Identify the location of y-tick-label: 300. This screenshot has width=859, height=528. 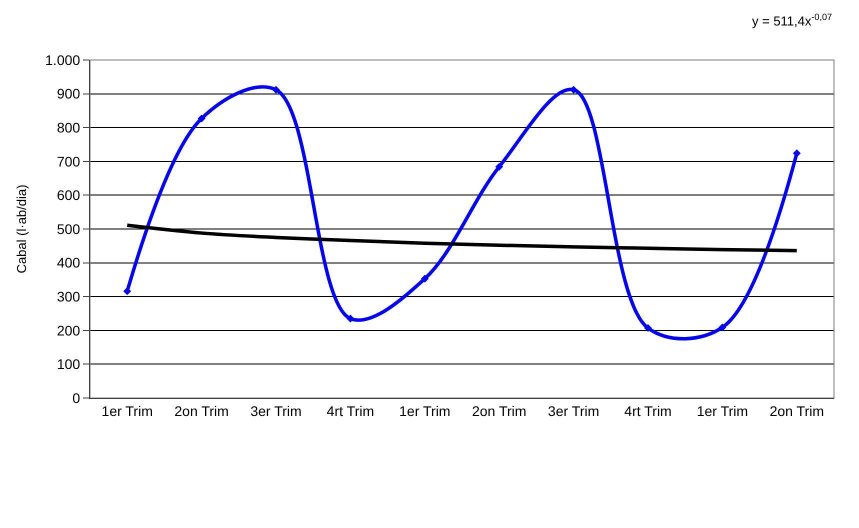
(68, 296).